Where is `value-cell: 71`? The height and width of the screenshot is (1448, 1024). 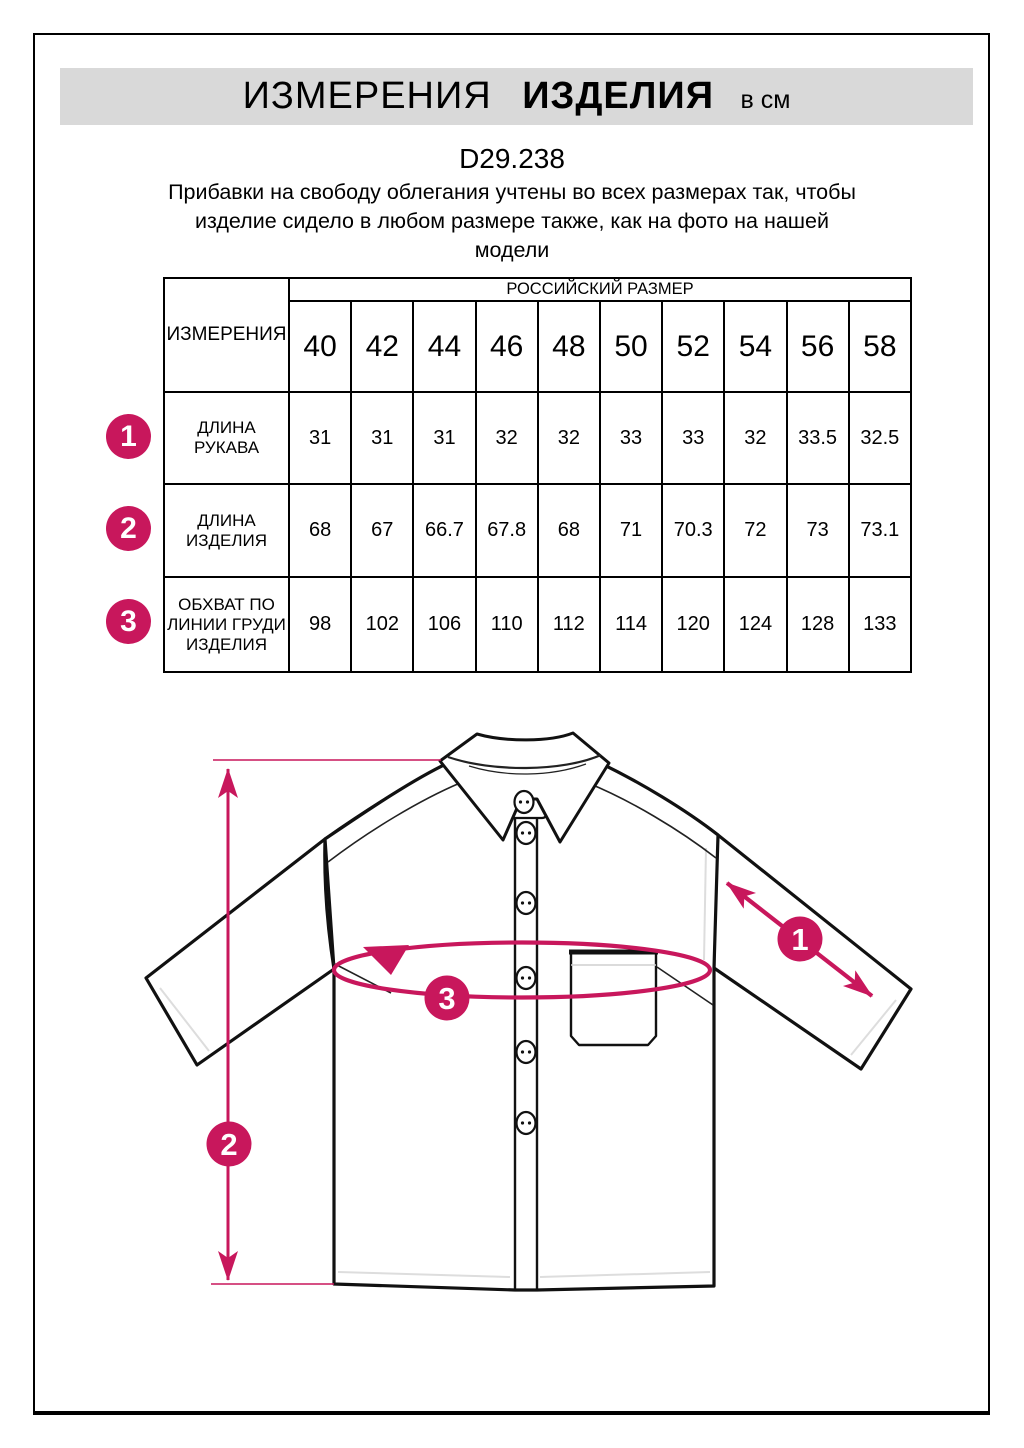
value-cell: 71 is located at coordinates (631, 530).